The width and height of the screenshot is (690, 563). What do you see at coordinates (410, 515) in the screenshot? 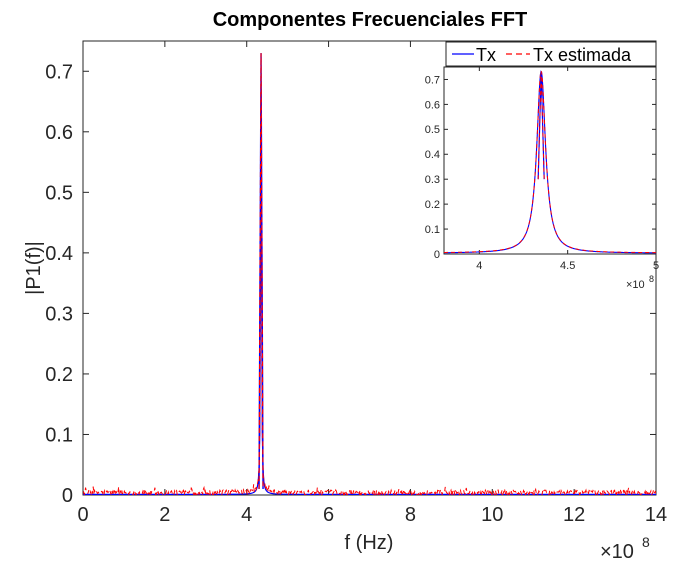
I see `main-x-tick-label: 8` at bounding box center [410, 515].